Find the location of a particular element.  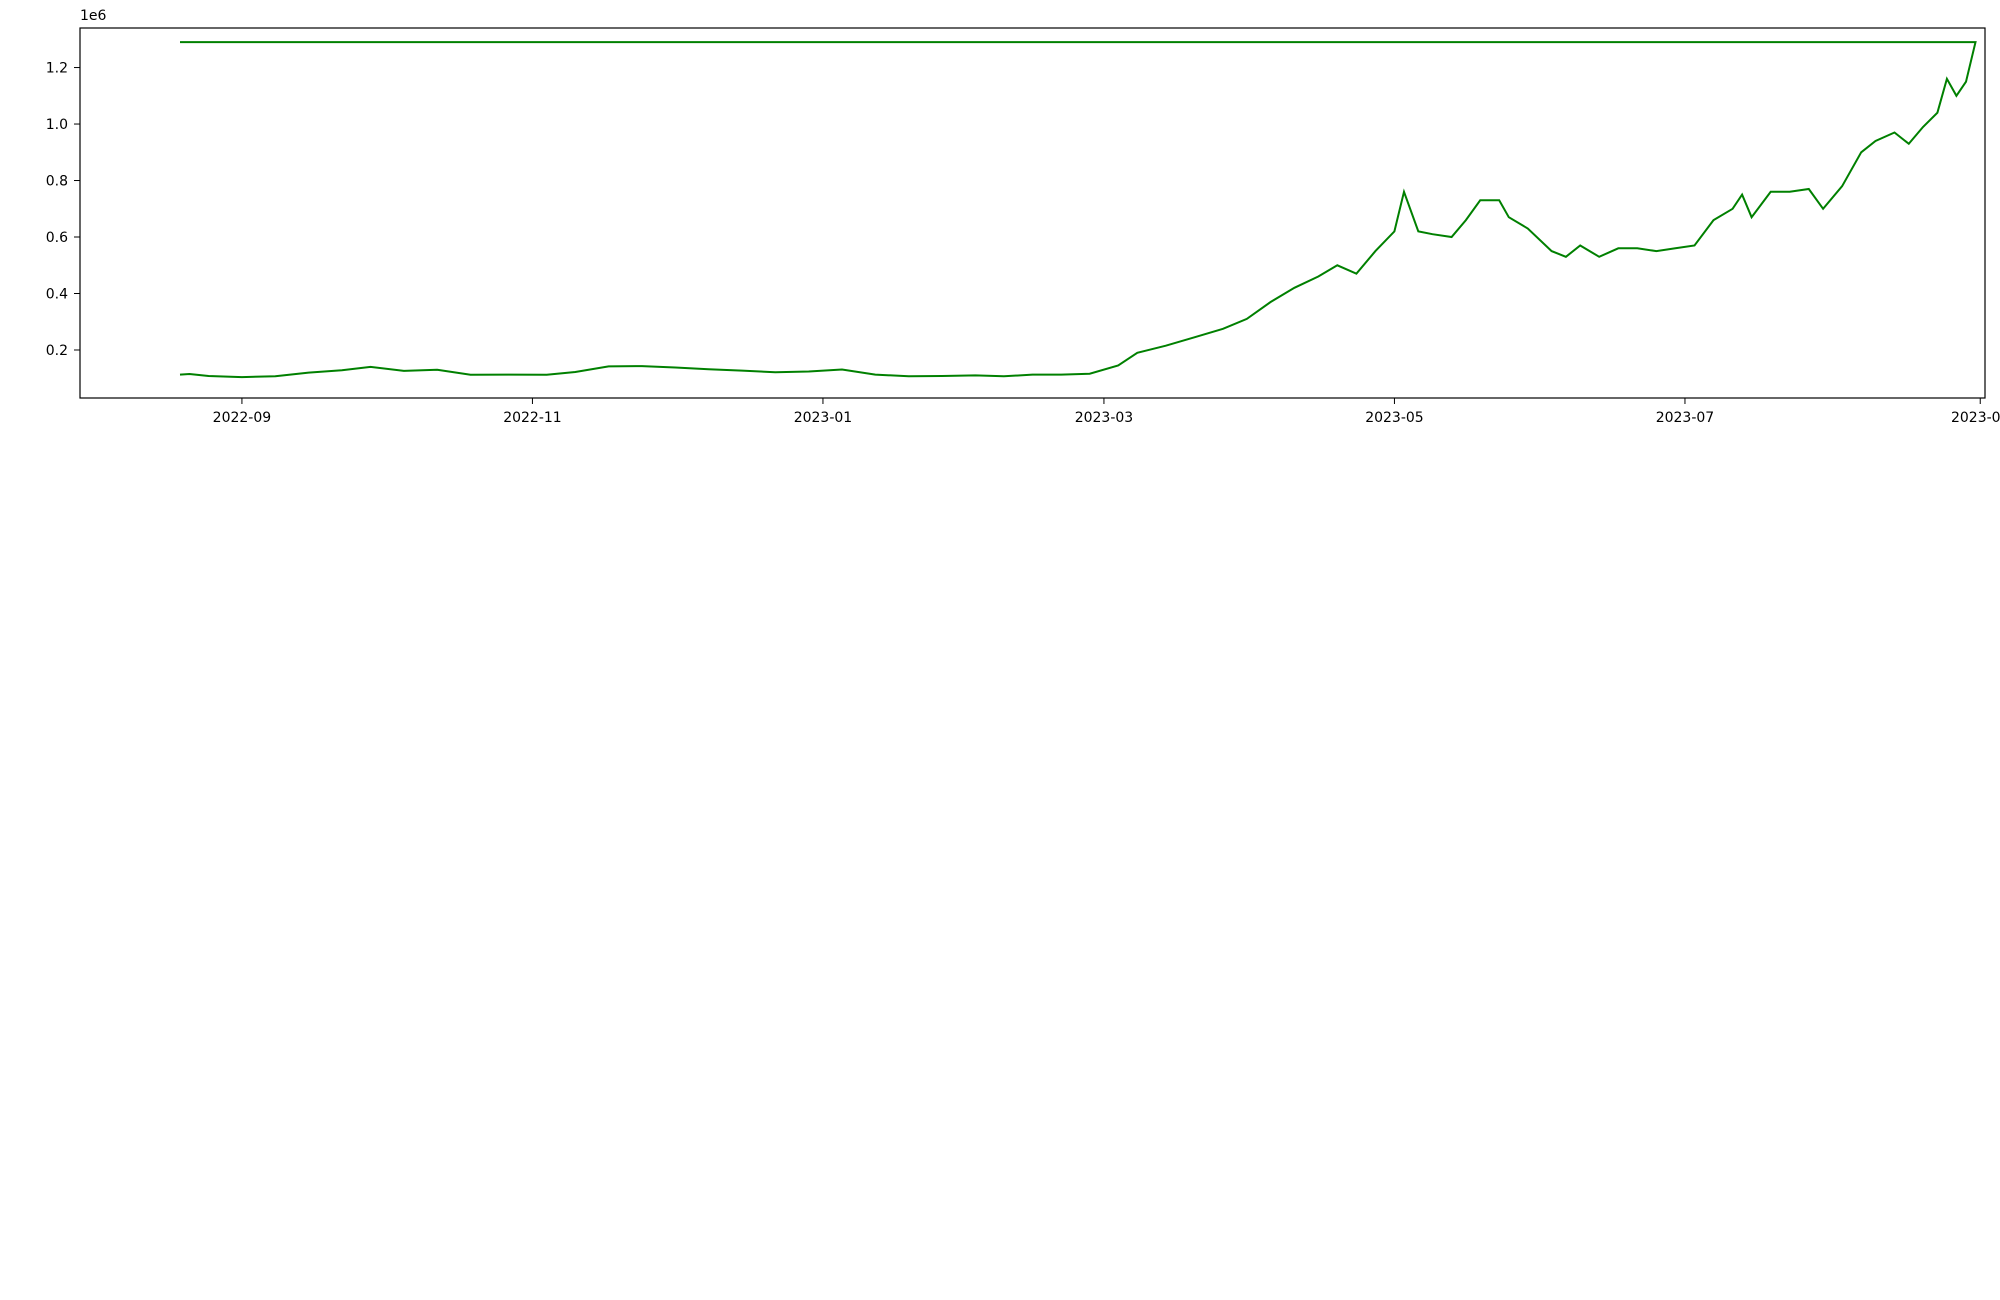

x-tick-label: 2023-05 is located at coordinates (1394, 418).